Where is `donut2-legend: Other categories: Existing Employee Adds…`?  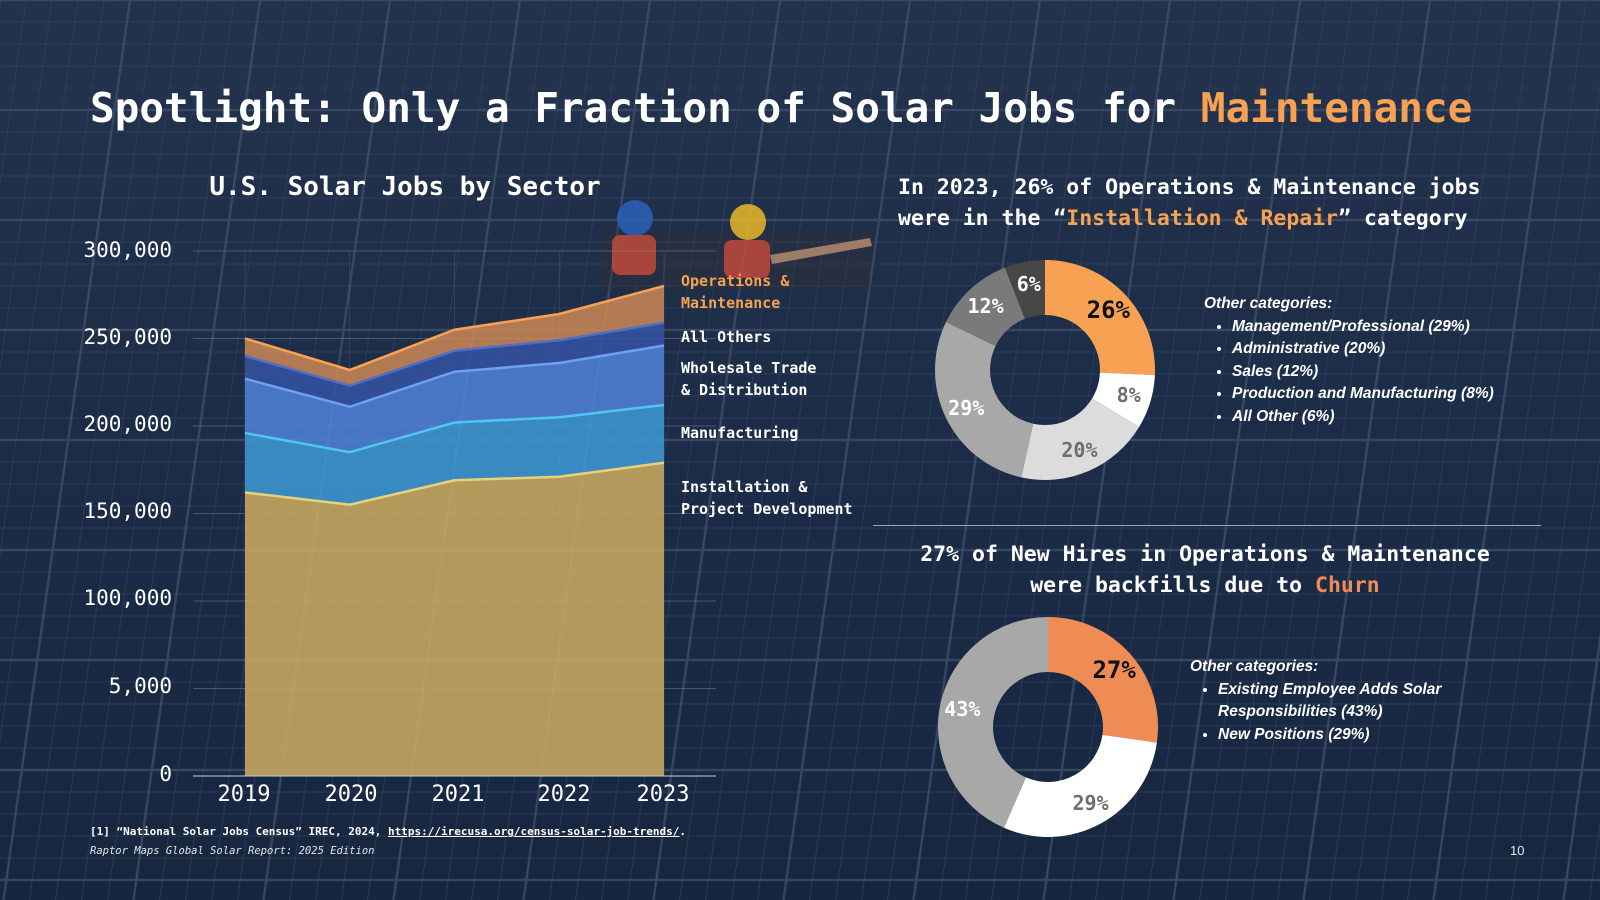
donut2-legend: Other categories: Existing Employee Adds… is located at coordinates (1335, 701).